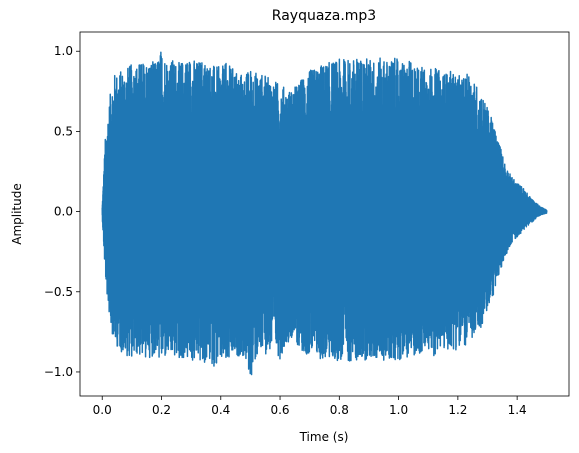 The image size is (579, 453). Describe the element at coordinates (339, 410) in the screenshot. I see `x-tick-label: 0.8` at that location.